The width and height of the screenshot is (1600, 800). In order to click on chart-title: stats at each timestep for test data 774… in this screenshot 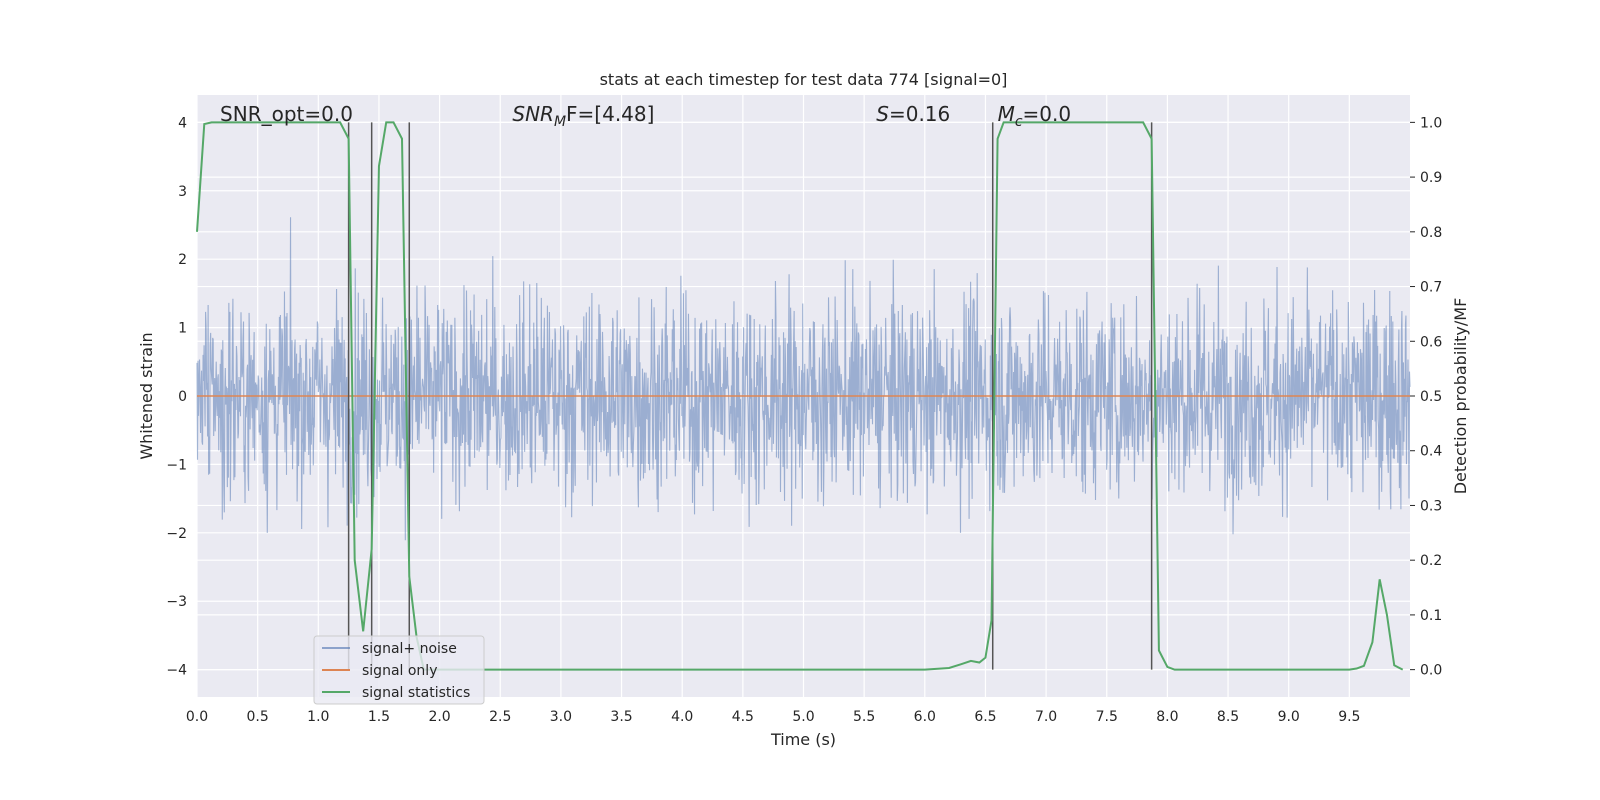, I will do `click(804, 79)`.